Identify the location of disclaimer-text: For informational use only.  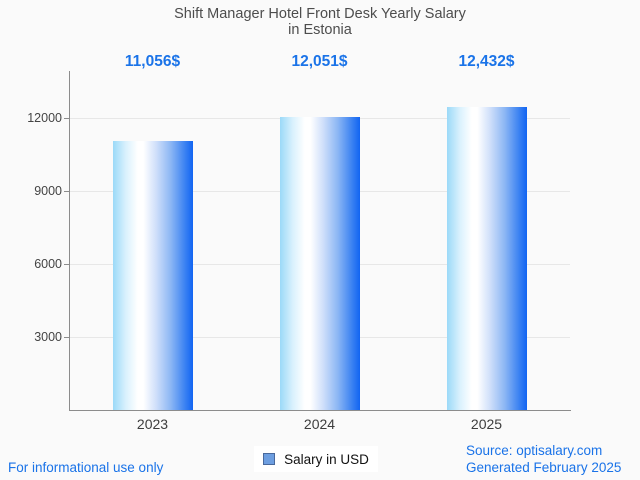
(86, 467).